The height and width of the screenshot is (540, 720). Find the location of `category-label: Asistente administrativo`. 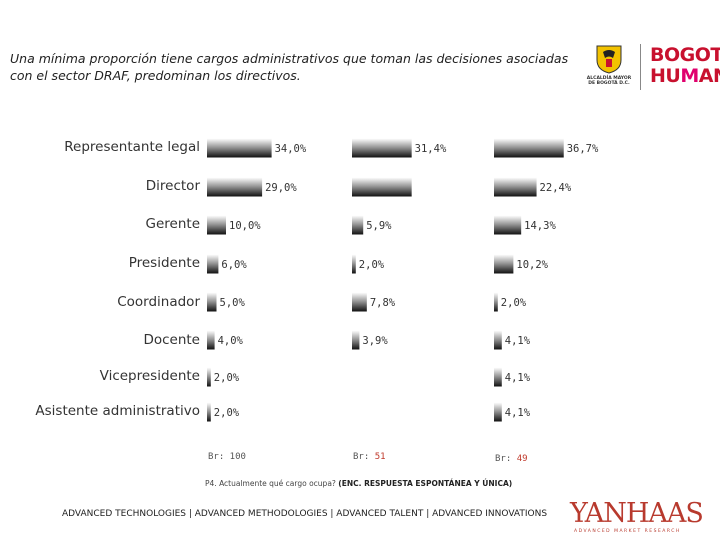

category-label: Asistente administrativo is located at coordinates (117, 411).